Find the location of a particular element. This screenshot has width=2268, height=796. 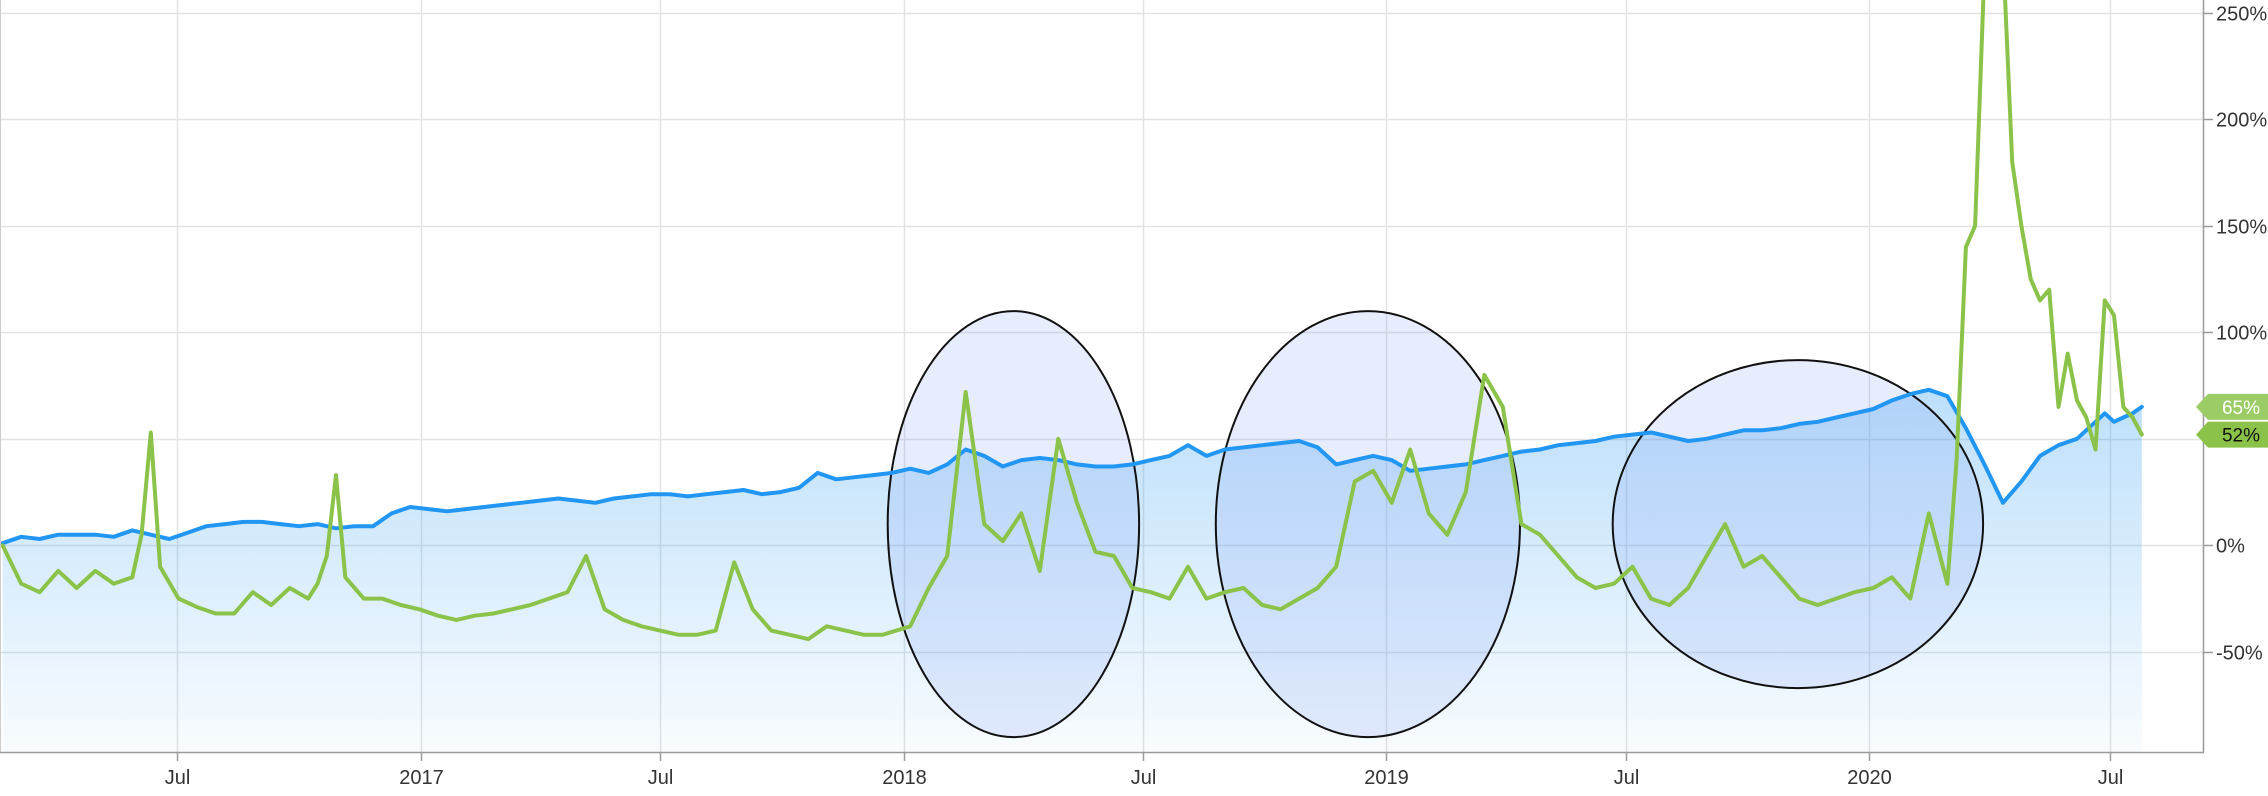

y-tick-label: 150% is located at coordinates (2241, 228).